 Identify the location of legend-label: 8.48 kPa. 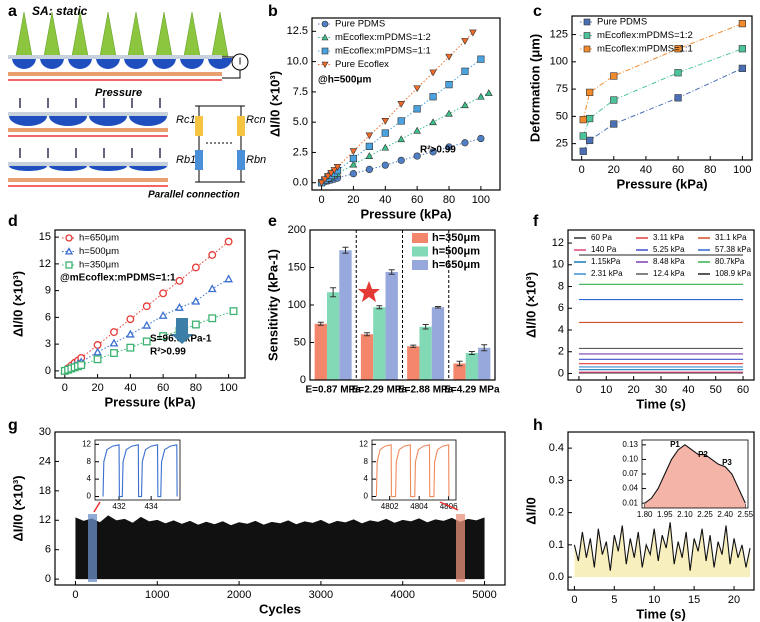
(669, 261).